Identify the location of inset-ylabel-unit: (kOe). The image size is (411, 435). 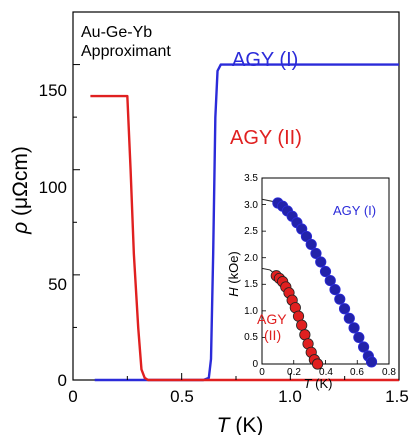
(233, 267).